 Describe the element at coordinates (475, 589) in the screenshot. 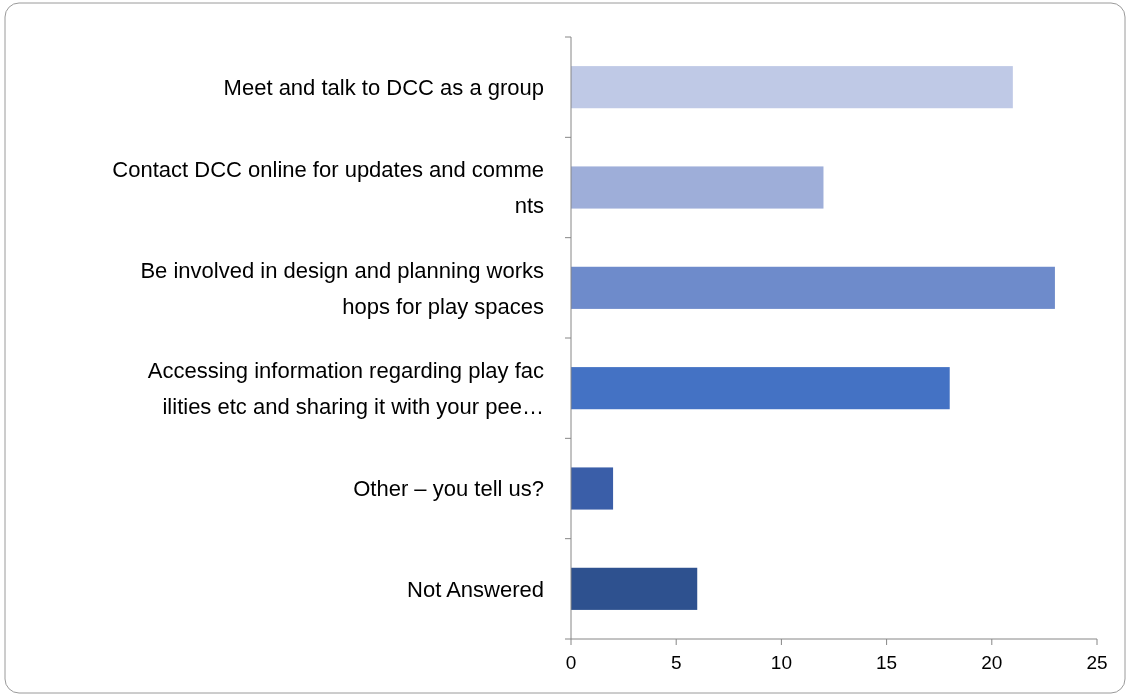

I see `y-tick-label: Not Answered` at that location.